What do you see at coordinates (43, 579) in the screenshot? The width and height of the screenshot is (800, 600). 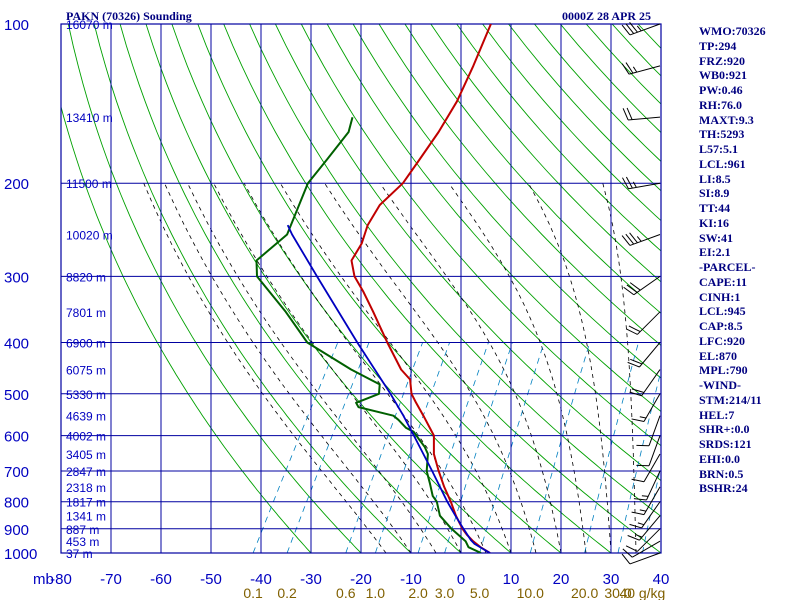 I see `x-axis-units-label: mb` at bounding box center [43, 579].